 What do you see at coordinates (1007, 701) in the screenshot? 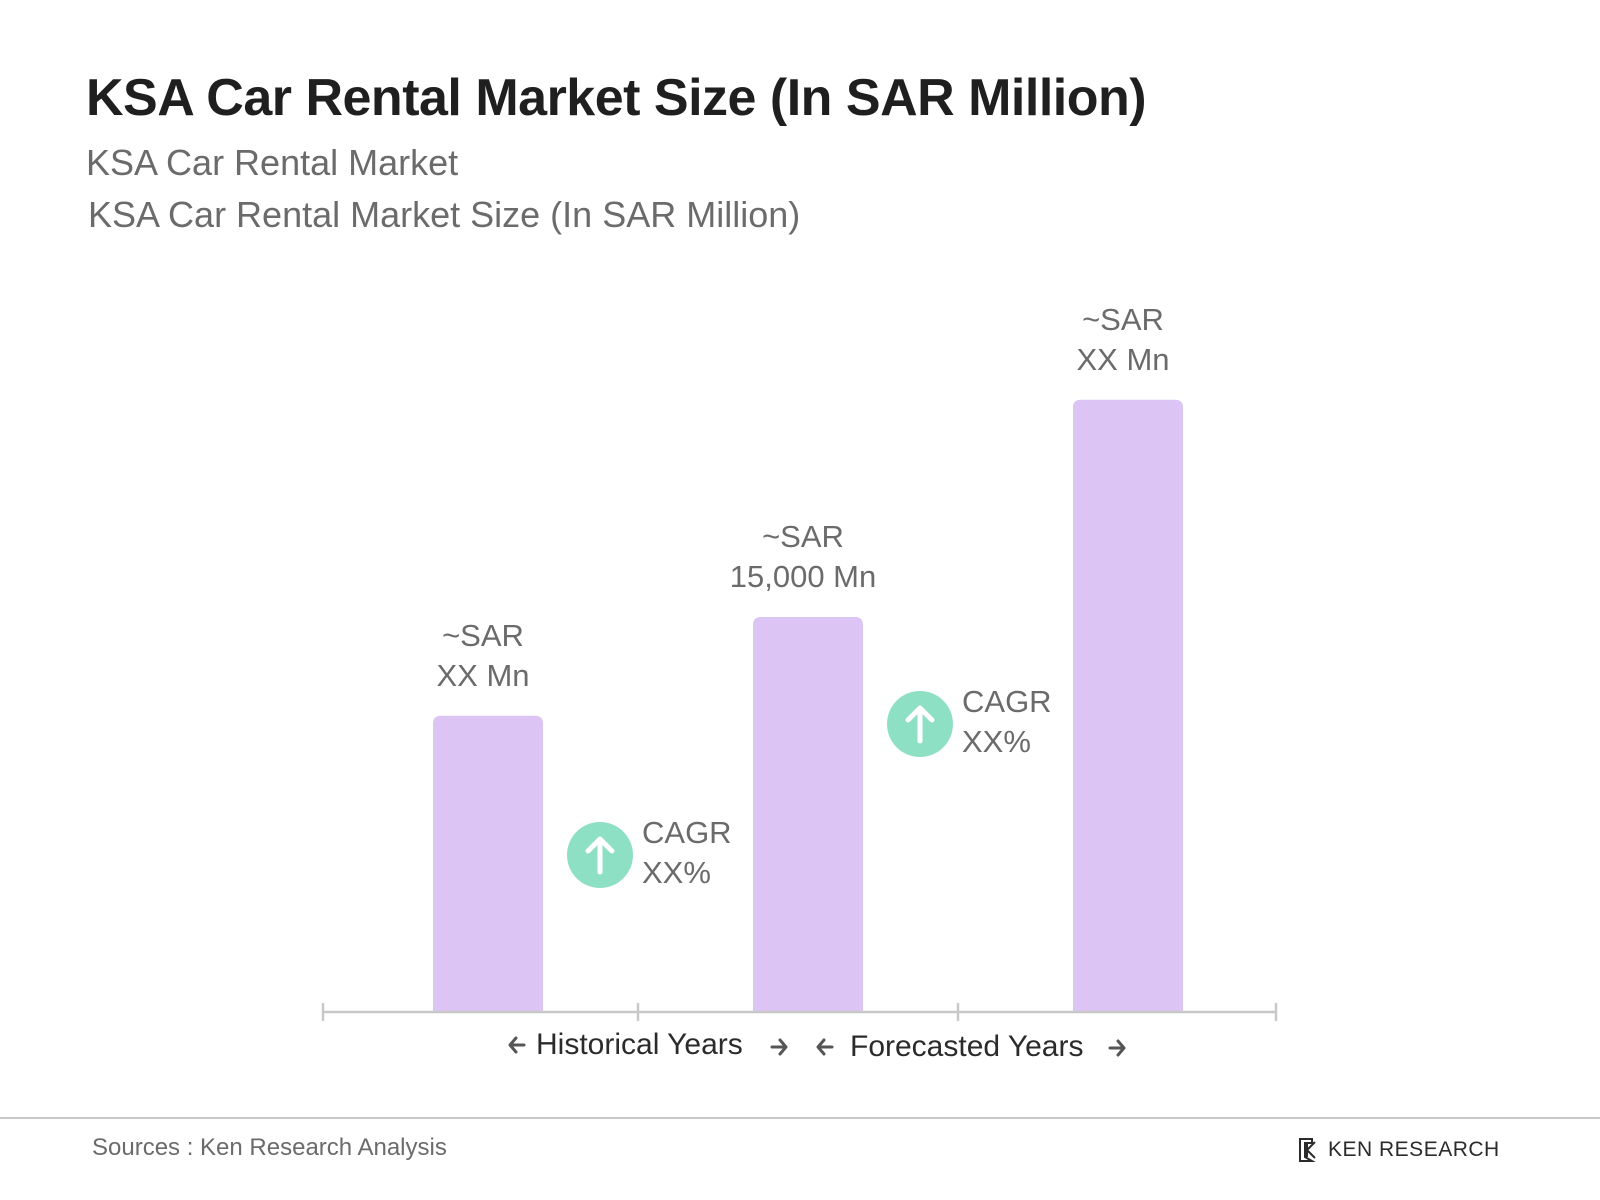
I see `cagr-label-2-line-1: CAGR` at bounding box center [1007, 701].